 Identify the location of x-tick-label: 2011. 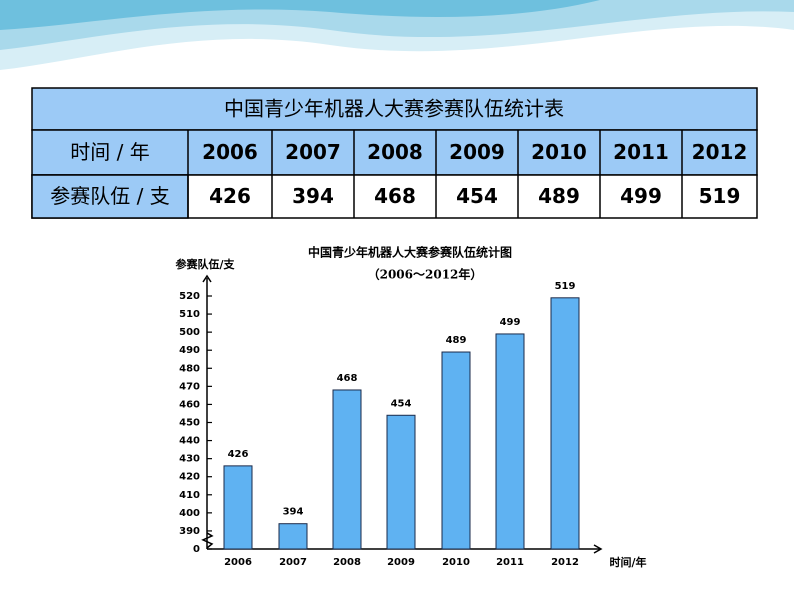
(510, 562).